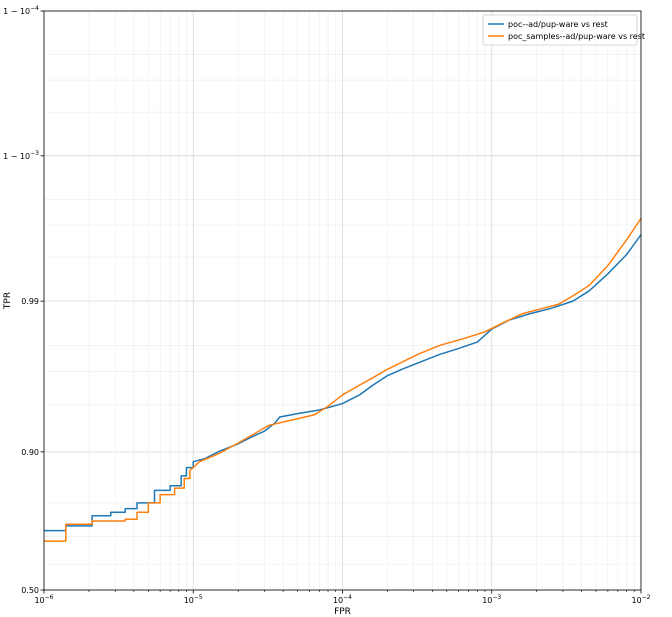 The width and height of the screenshot is (672, 617). Describe the element at coordinates (342, 612) in the screenshot. I see `x-axis-label: FPR` at that location.